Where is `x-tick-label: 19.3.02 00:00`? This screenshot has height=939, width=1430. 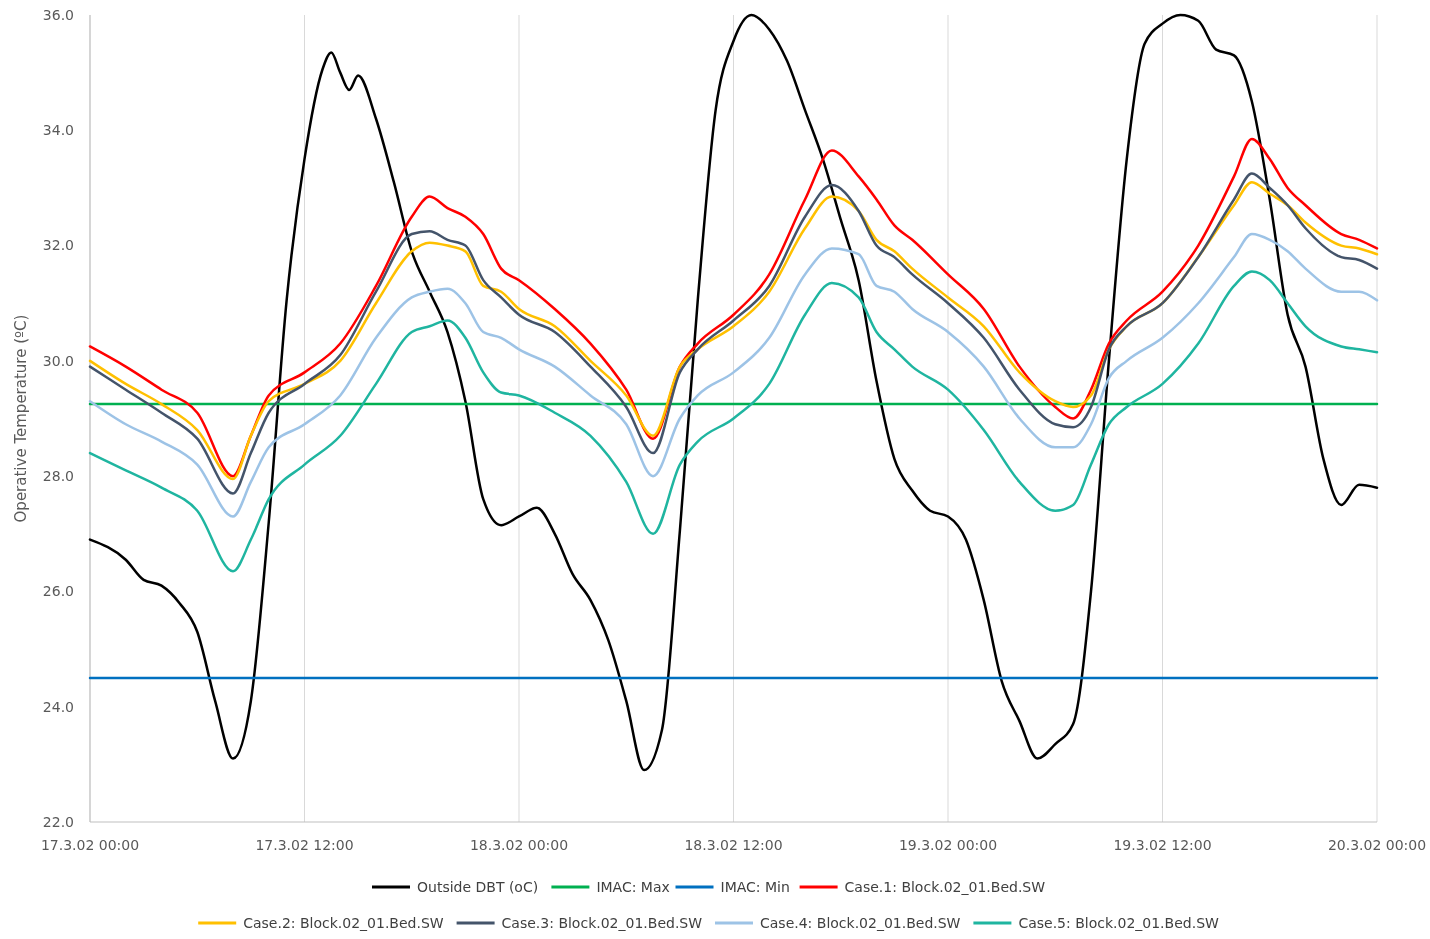 x-tick-label: 19.3.02 00:00 is located at coordinates (948, 845).